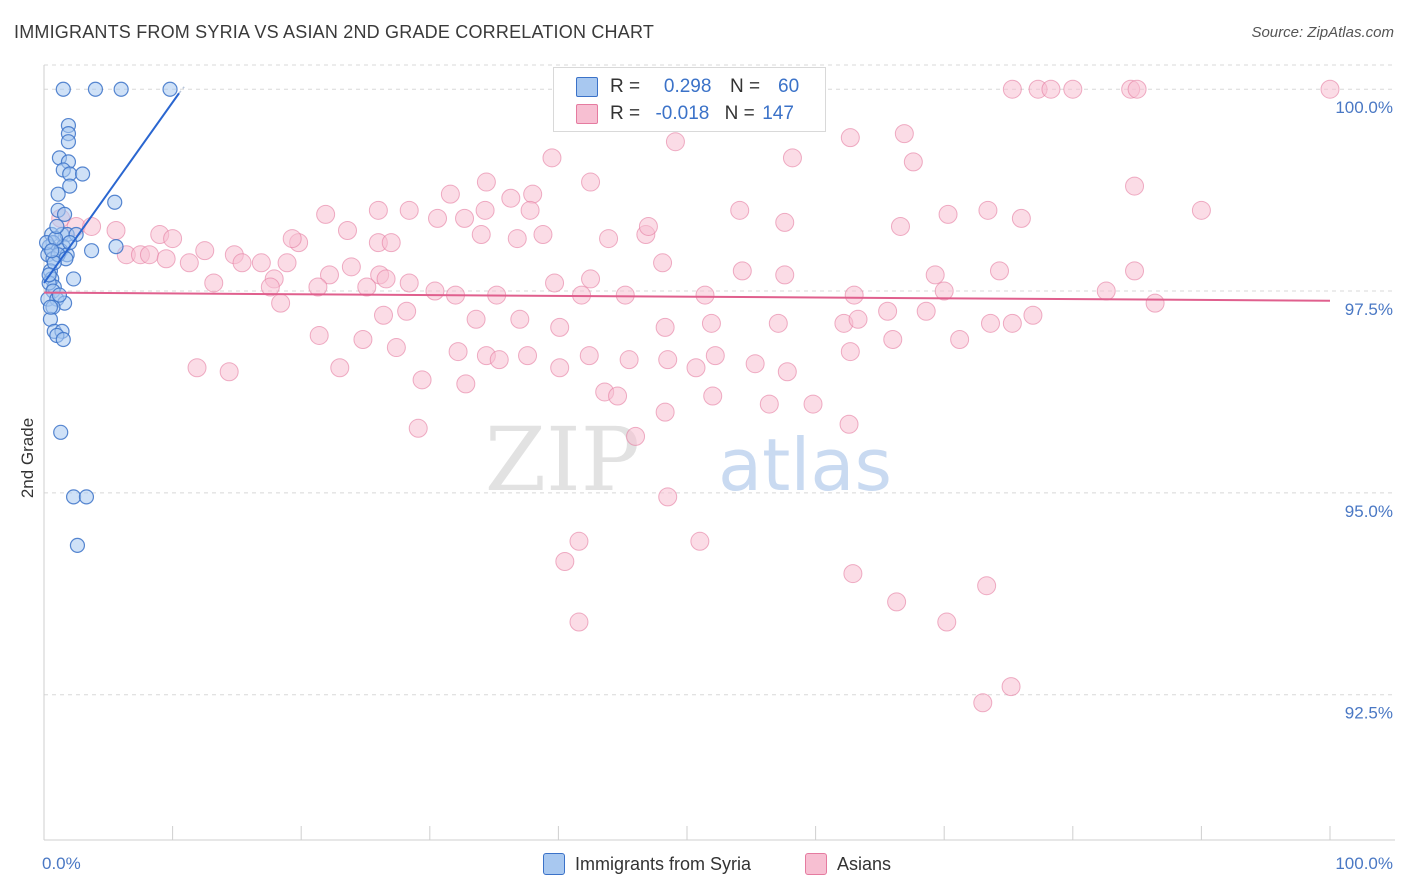  What do you see at coordinates (587, 114) in the screenshot?
I see `asian-swatch` at bounding box center [587, 114].